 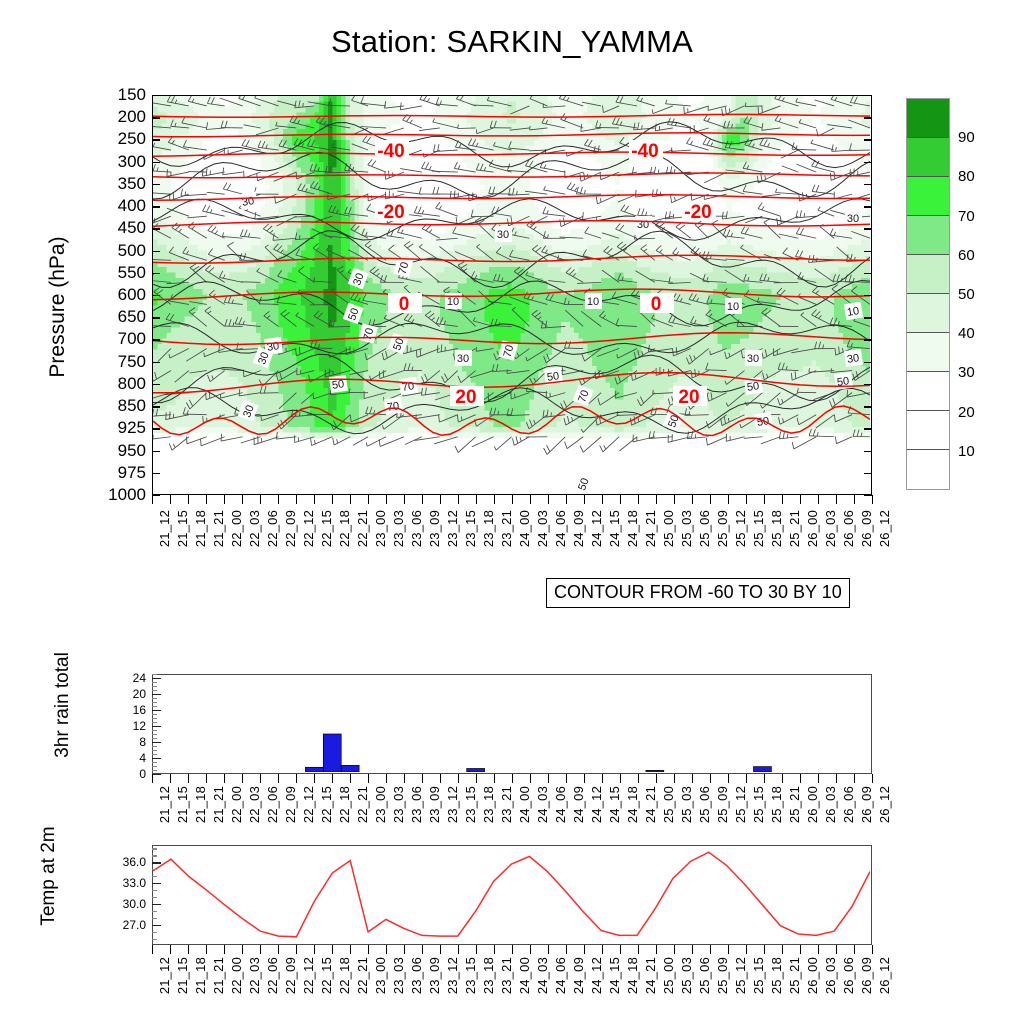 What do you see at coordinates (139, 710) in the screenshot?
I see `rain-tick-16: 16` at bounding box center [139, 710].